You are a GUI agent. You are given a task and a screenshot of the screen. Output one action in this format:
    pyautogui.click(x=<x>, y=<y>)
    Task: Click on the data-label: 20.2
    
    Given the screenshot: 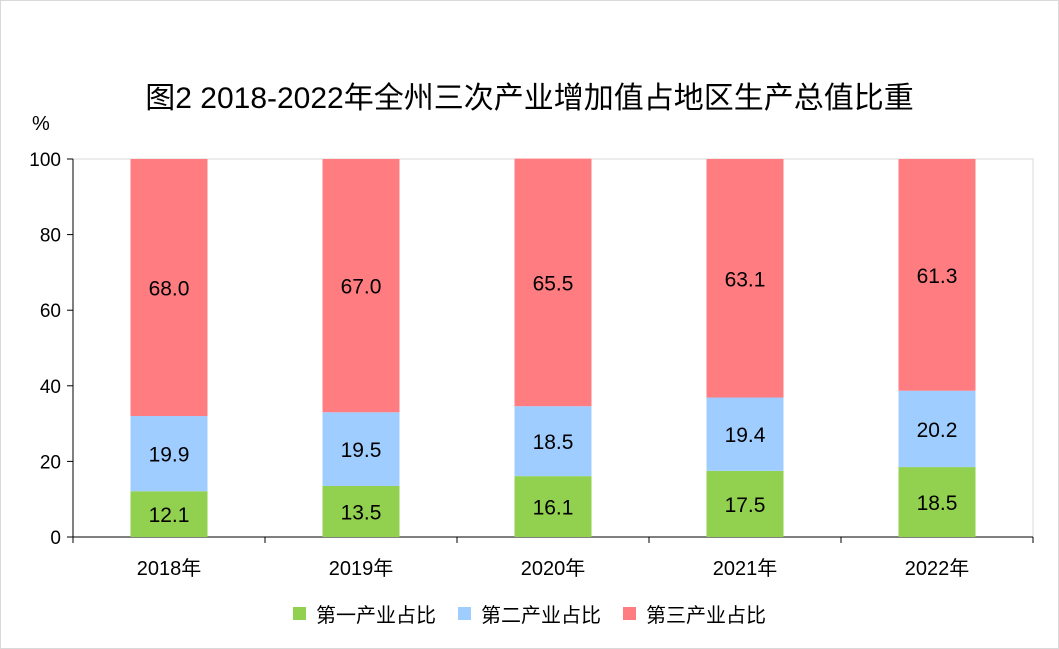 What is the action you would take?
    pyautogui.click(x=937, y=430)
    